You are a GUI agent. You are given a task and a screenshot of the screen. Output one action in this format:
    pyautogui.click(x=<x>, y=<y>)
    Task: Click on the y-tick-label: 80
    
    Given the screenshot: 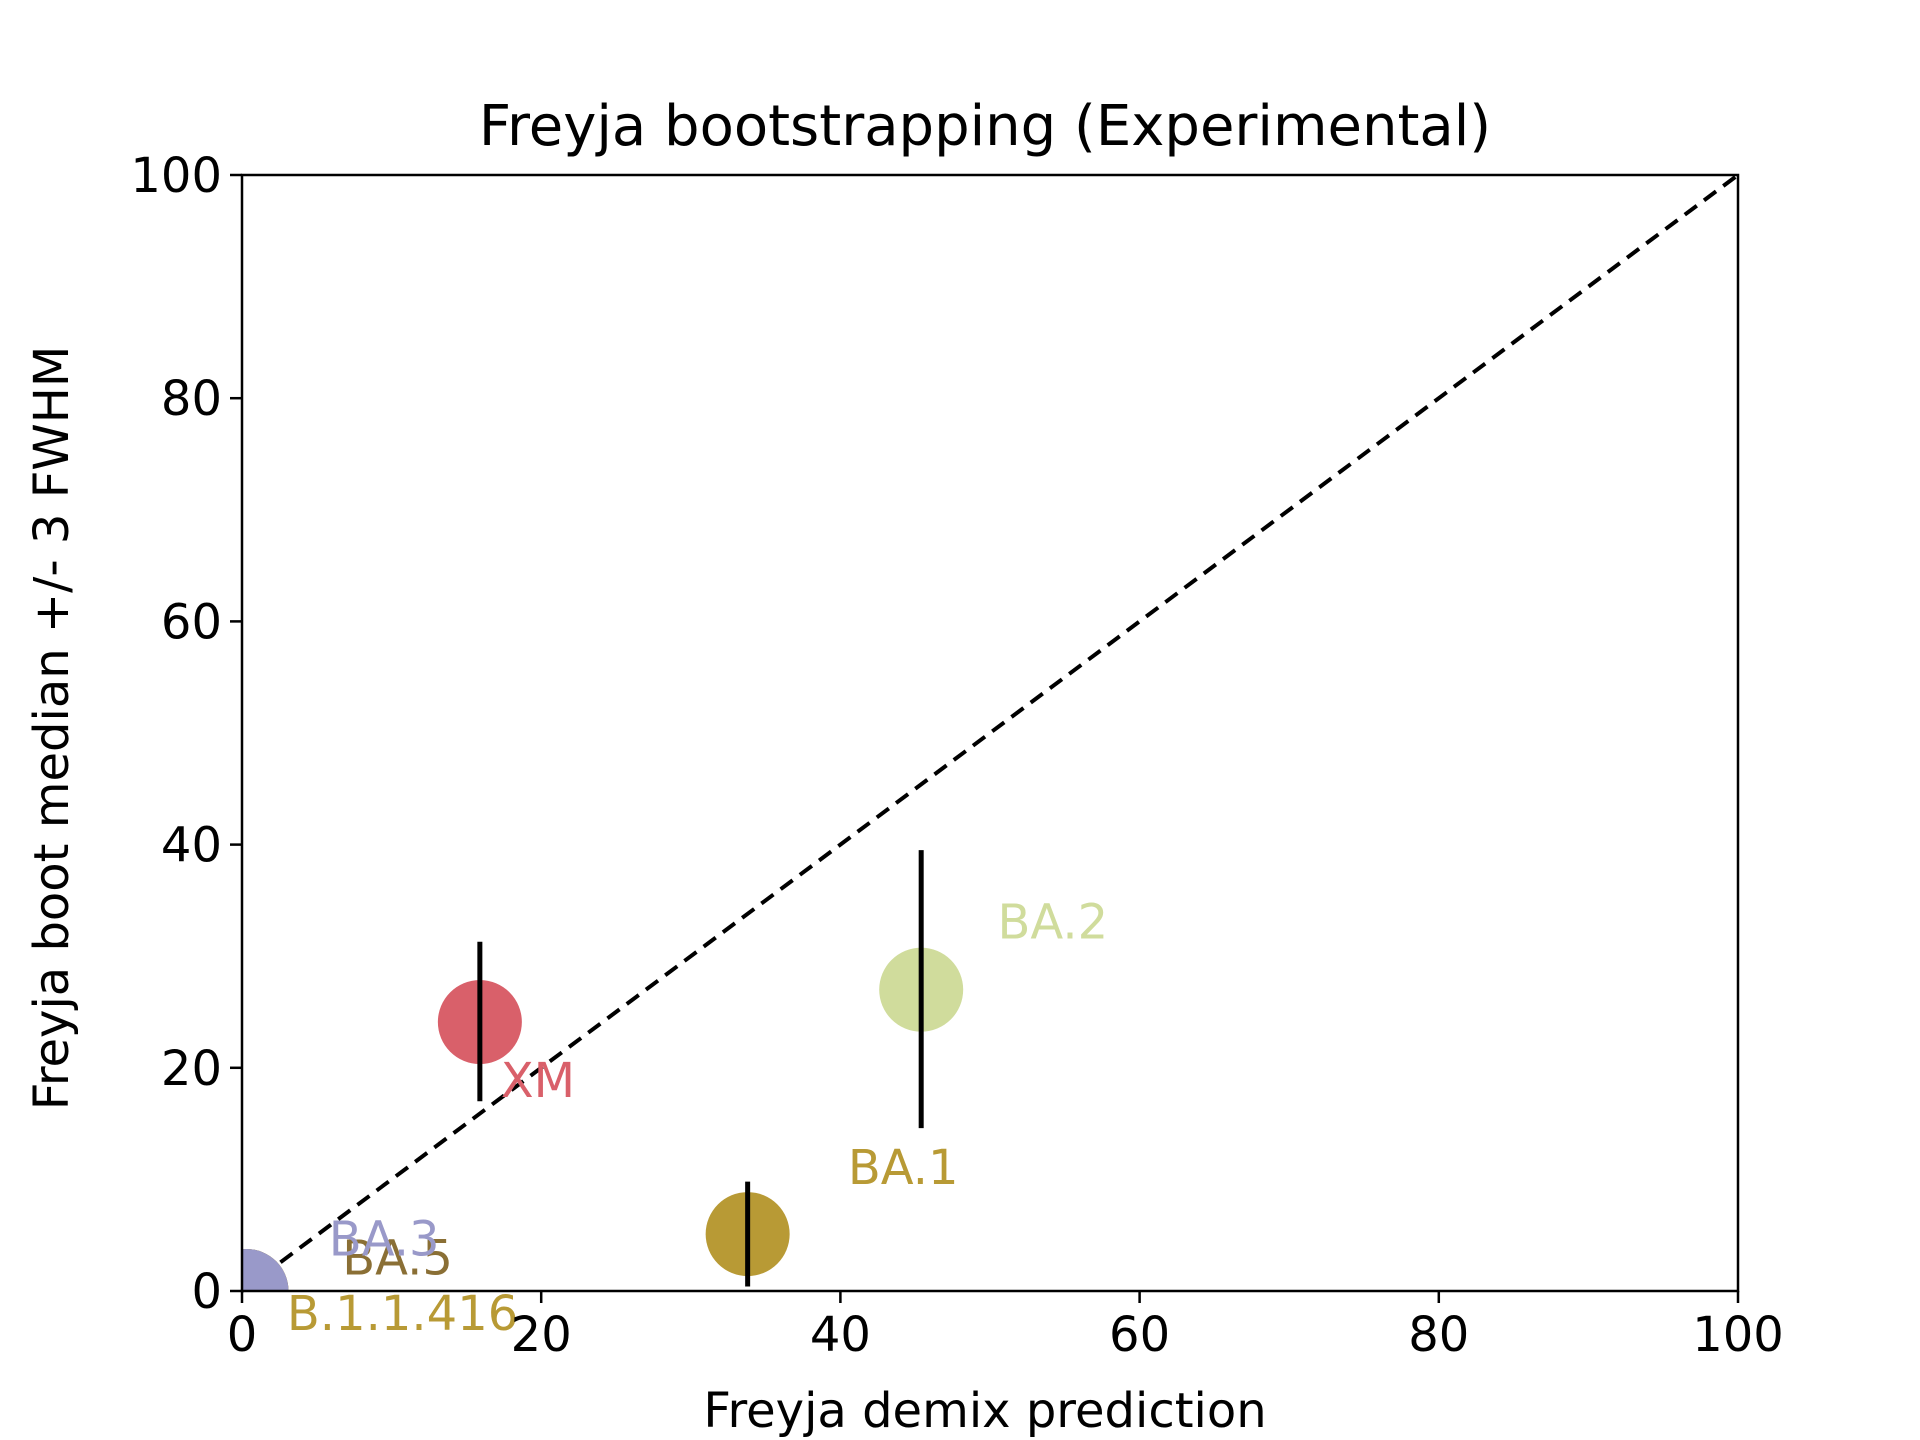 What is the action you would take?
    pyautogui.click(x=191, y=399)
    